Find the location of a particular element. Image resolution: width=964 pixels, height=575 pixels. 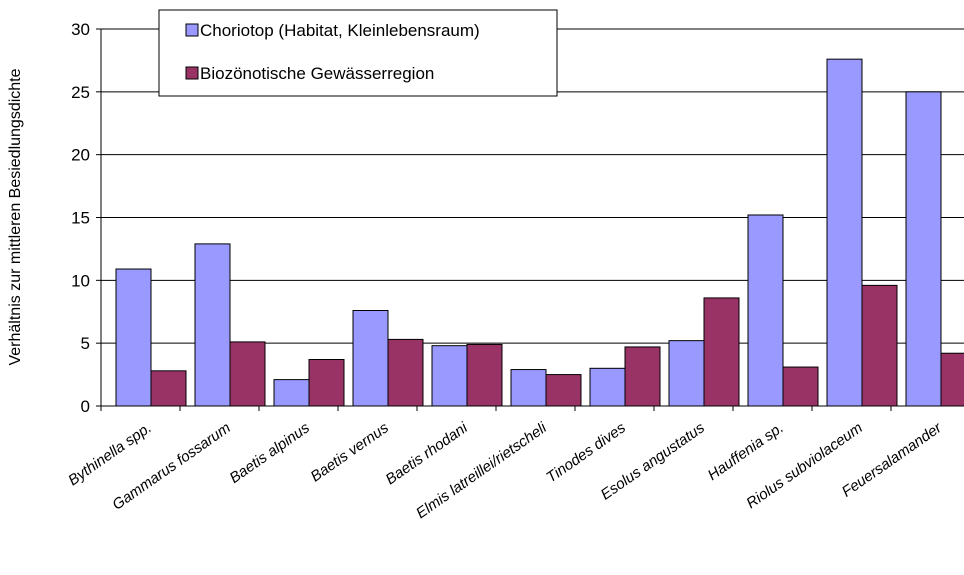

category-label: Elmis latreillei/rietscheli is located at coordinates (481, 470).